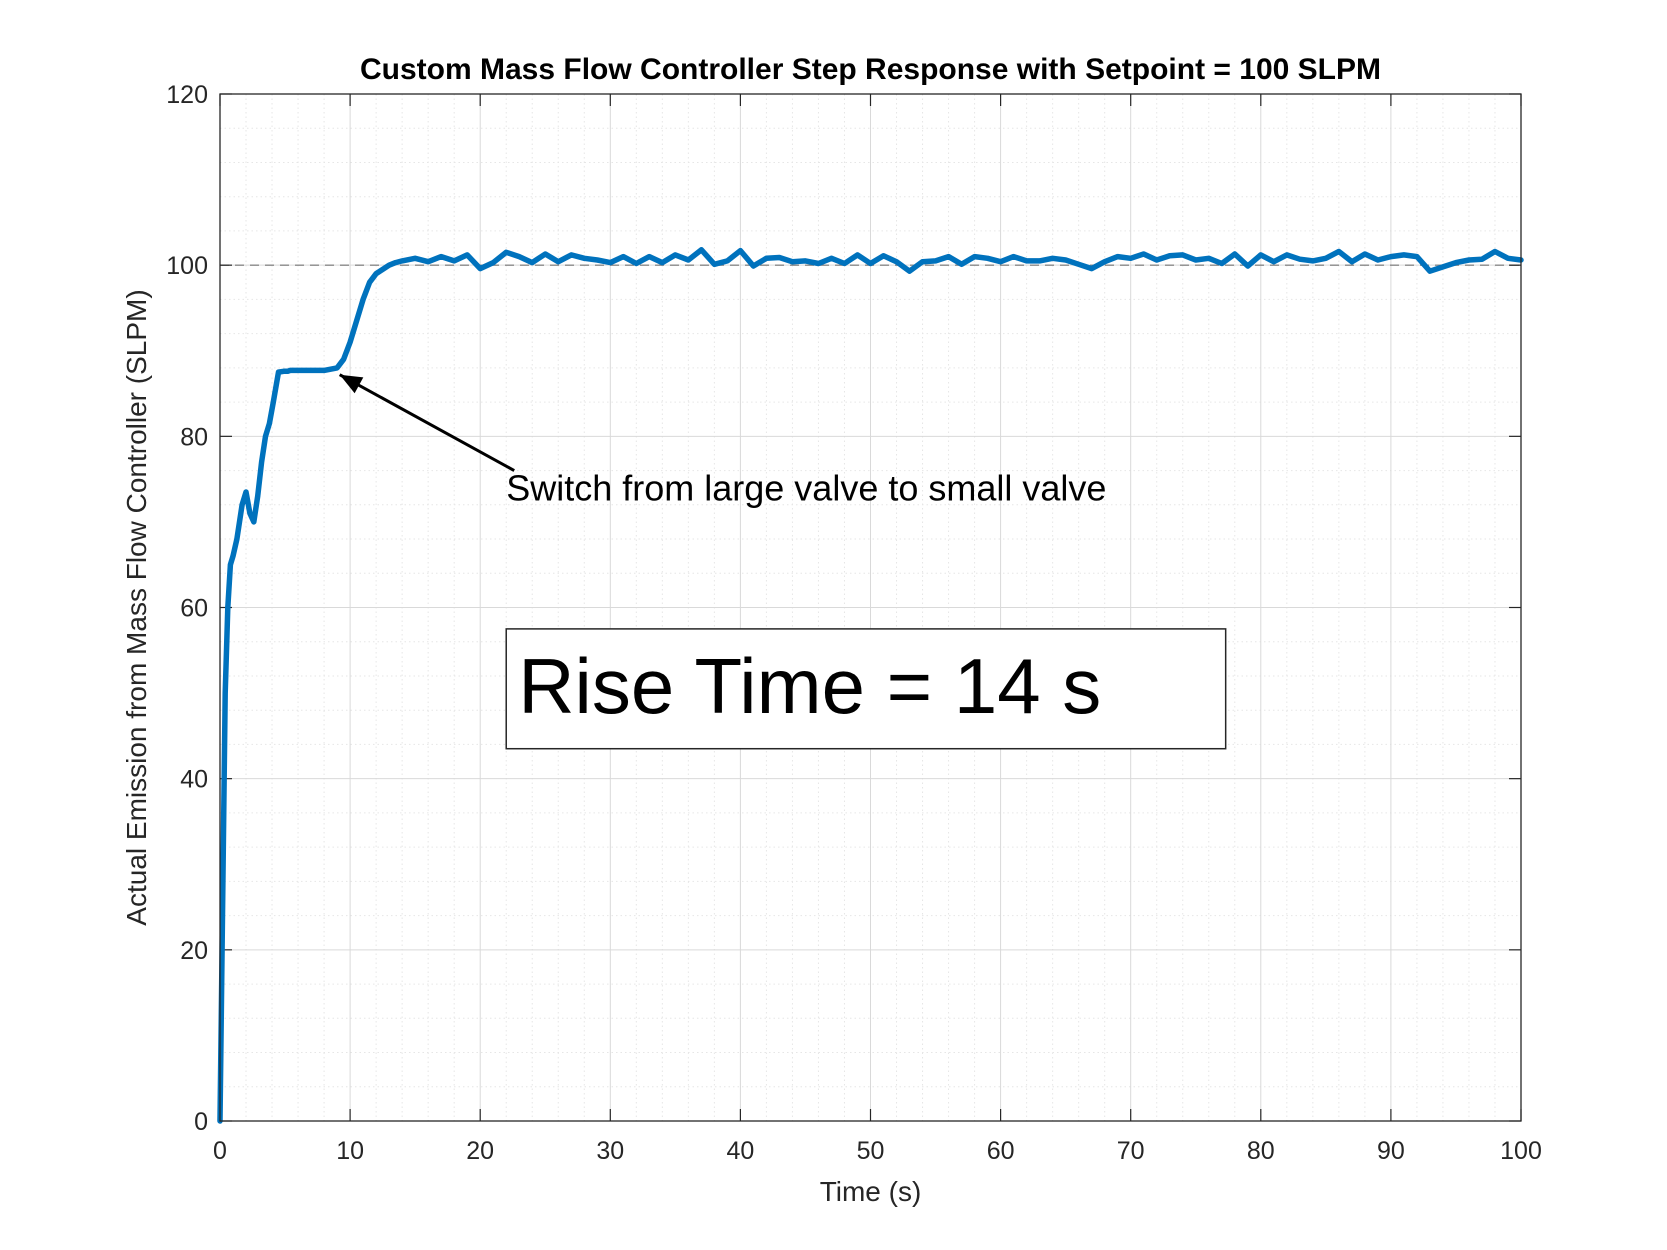  What do you see at coordinates (480, 1151) in the screenshot?
I see `x-tick-label: 20` at bounding box center [480, 1151].